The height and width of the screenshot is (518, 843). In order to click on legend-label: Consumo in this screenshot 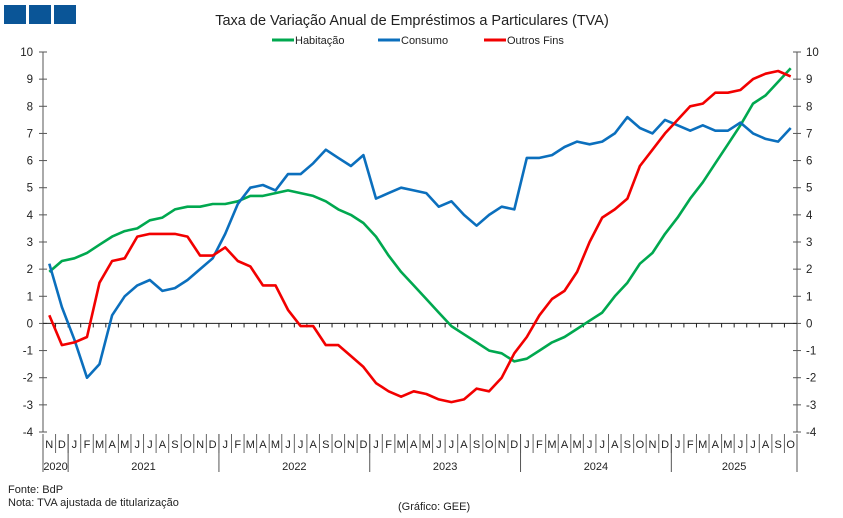, I will do `click(424, 41)`.